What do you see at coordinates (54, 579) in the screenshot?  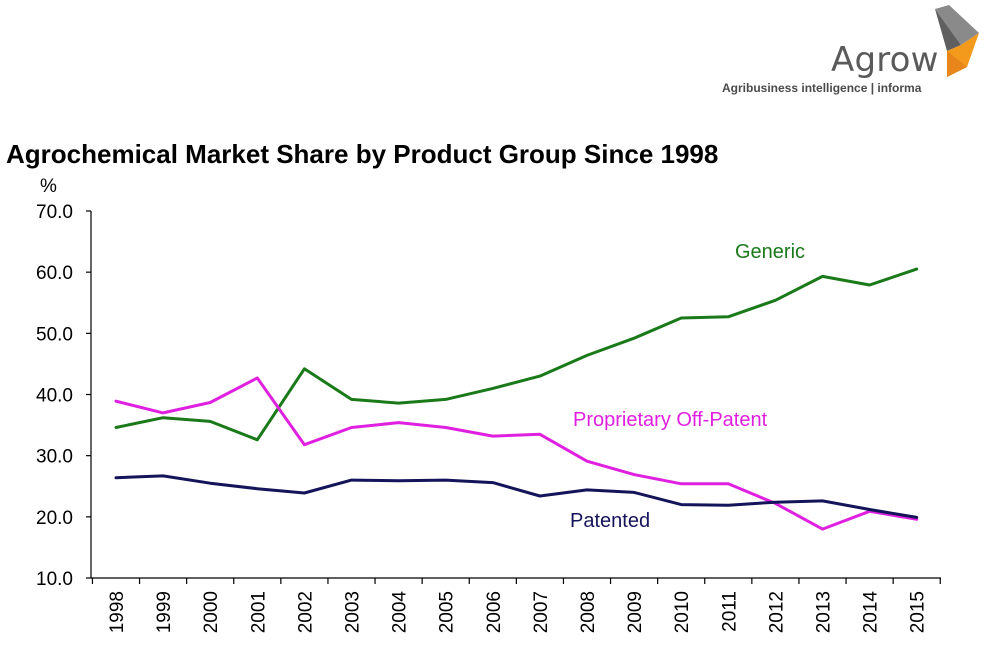 I see `y-tick-label: 10.0` at bounding box center [54, 579].